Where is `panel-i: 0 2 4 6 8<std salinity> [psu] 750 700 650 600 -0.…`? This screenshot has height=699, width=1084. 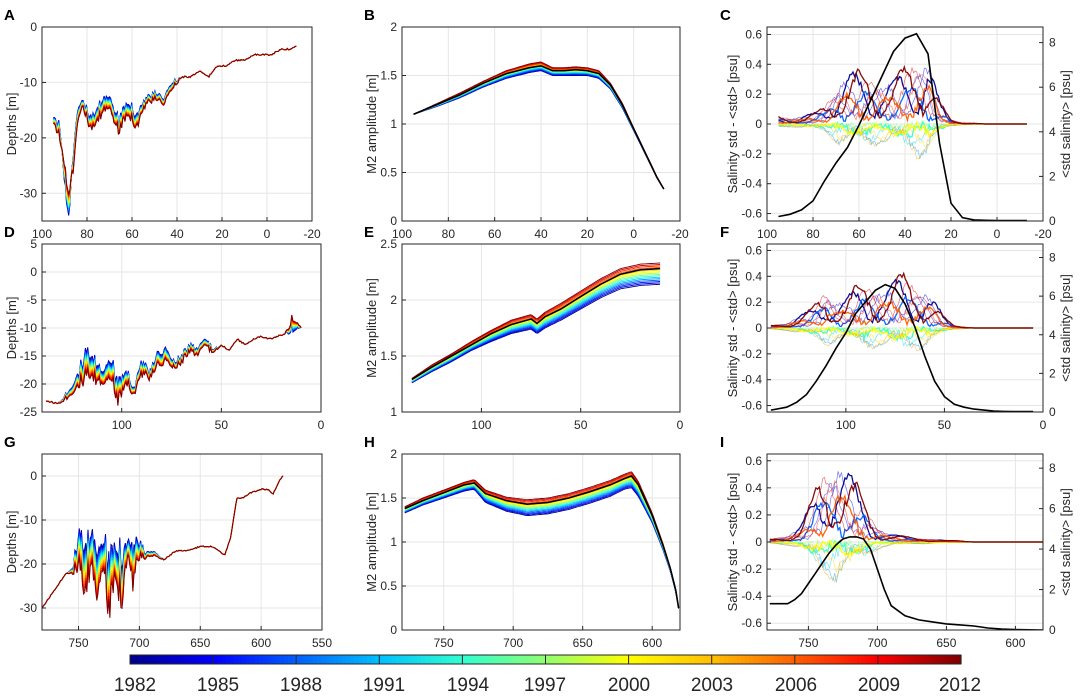 panel-i: 0 2 4 6 8<std salinity> [psu] 750 700 650 600 -0.… is located at coordinates (896, 542).